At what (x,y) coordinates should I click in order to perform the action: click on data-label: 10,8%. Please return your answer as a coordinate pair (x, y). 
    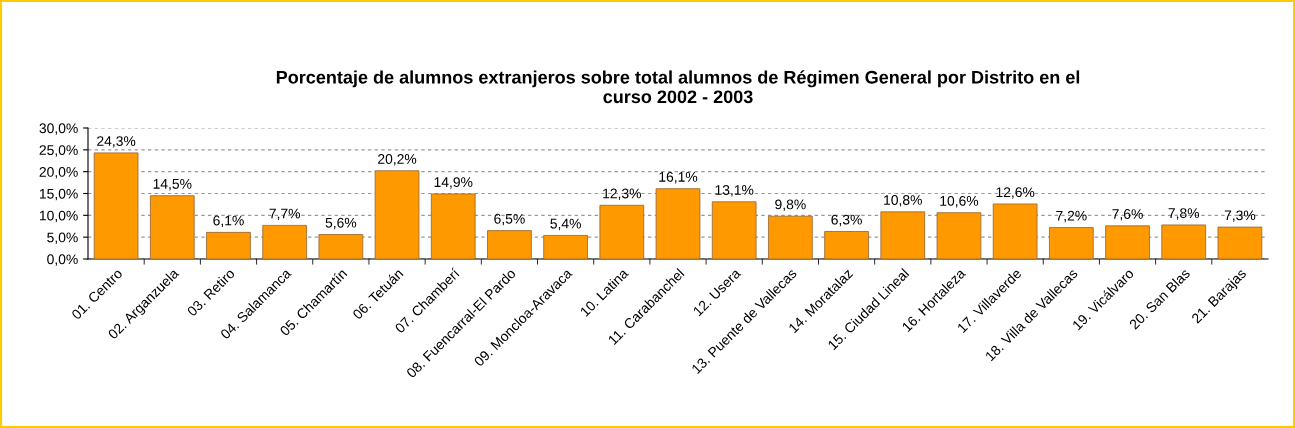
    Looking at the image, I should click on (903, 201).